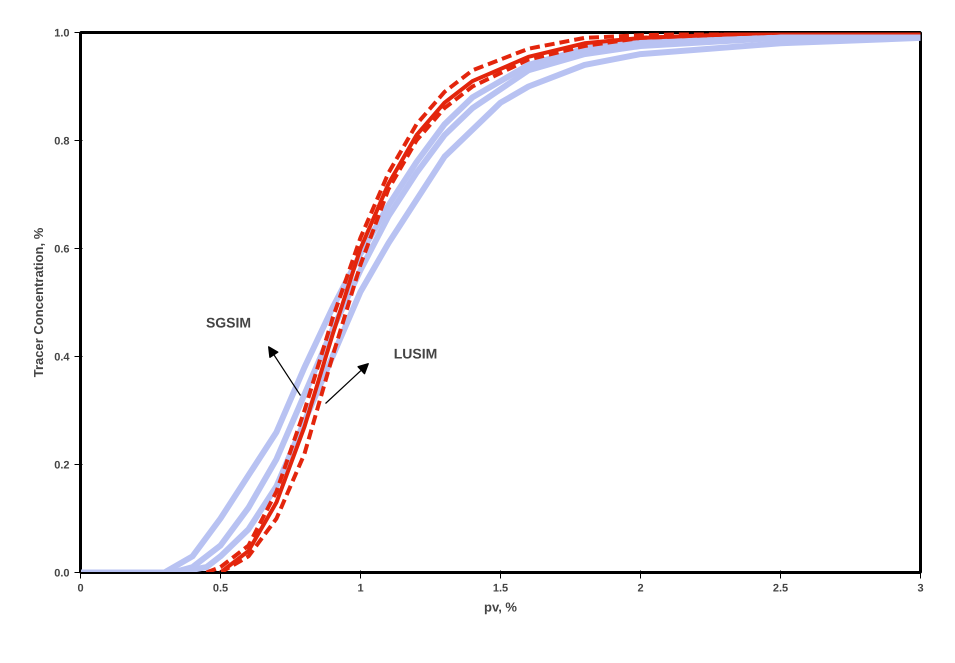 Image resolution: width=955 pixels, height=663 pixels. Describe the element at coordinates (62, 34) in the screenshot. I see `y-tick-label: 1.0` at that location.